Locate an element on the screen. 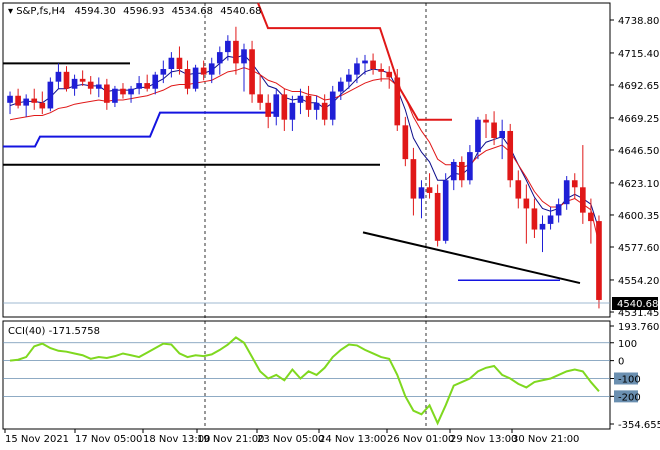  time-tick-label: 26 Nov 01:00 is located at coordinates (420, 439).